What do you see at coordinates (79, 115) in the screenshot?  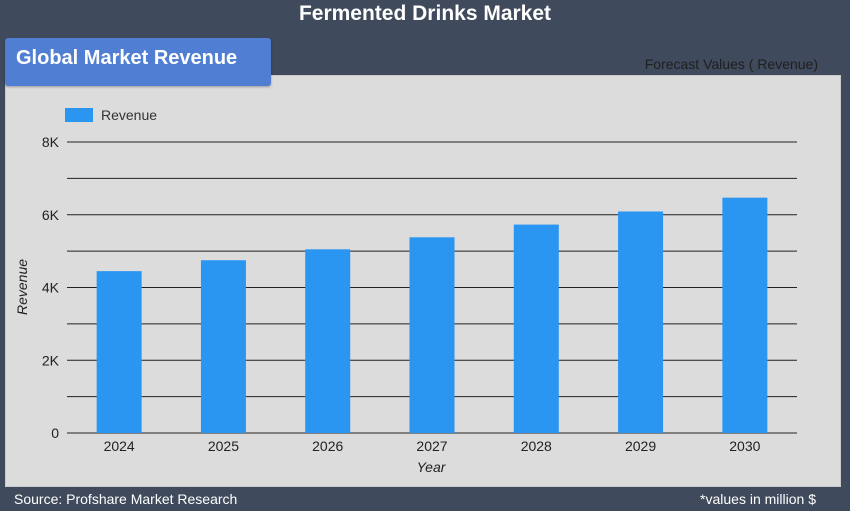 I see `legend-swatch` at bounding box center [79, 115].